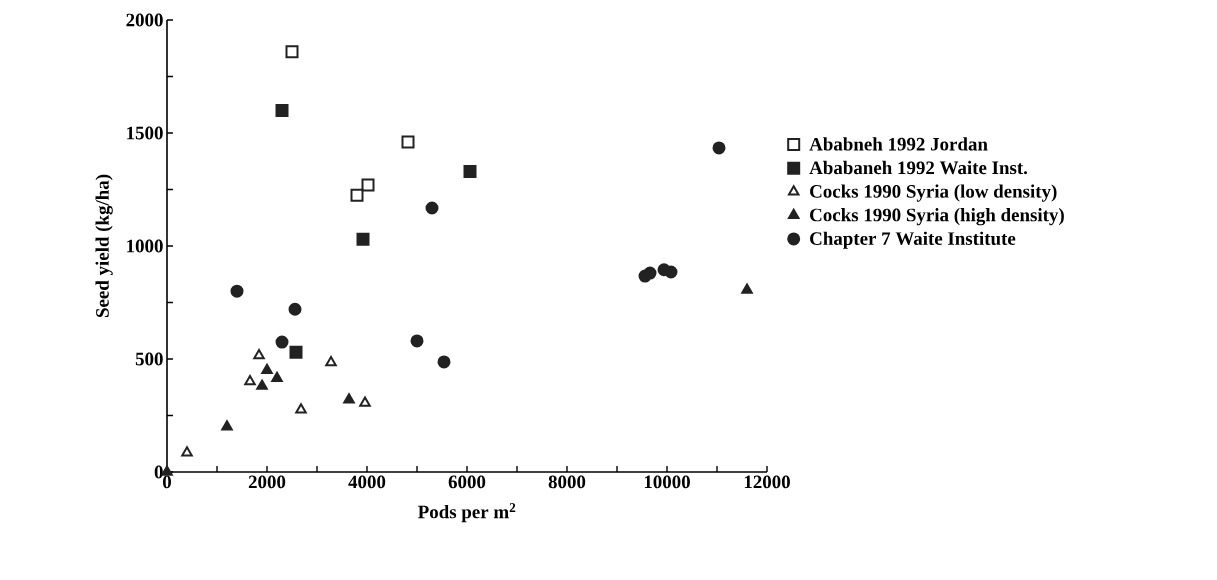 The image size is (1217, 580). Describe the element at coordinates (367, 482) in the screenshot. I see `x-tick-label: 4000` at that location.